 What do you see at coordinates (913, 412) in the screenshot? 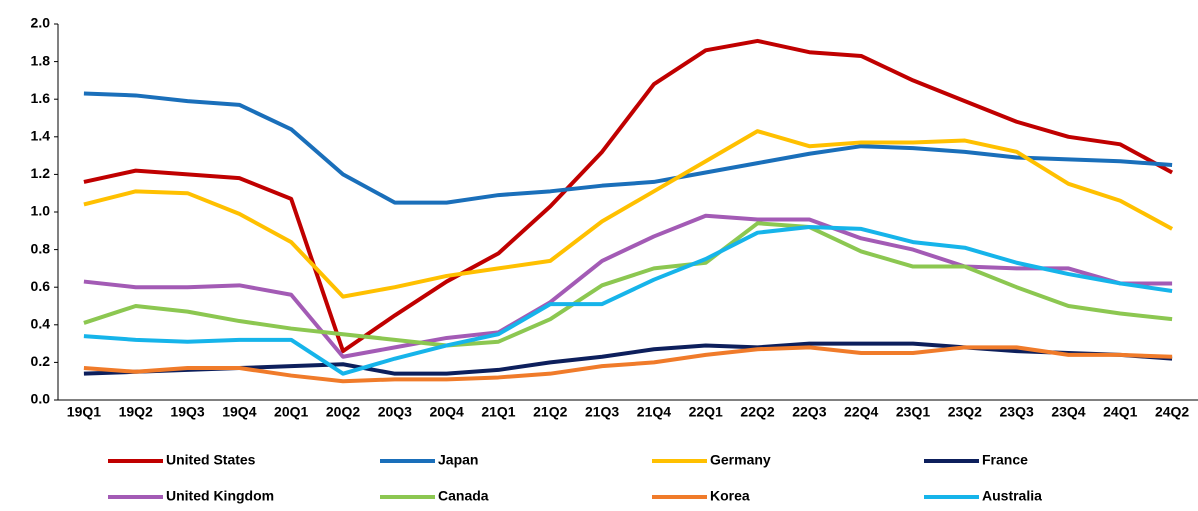
I see `x-tick-label: 23Q1` at bounding box center [913, 412].